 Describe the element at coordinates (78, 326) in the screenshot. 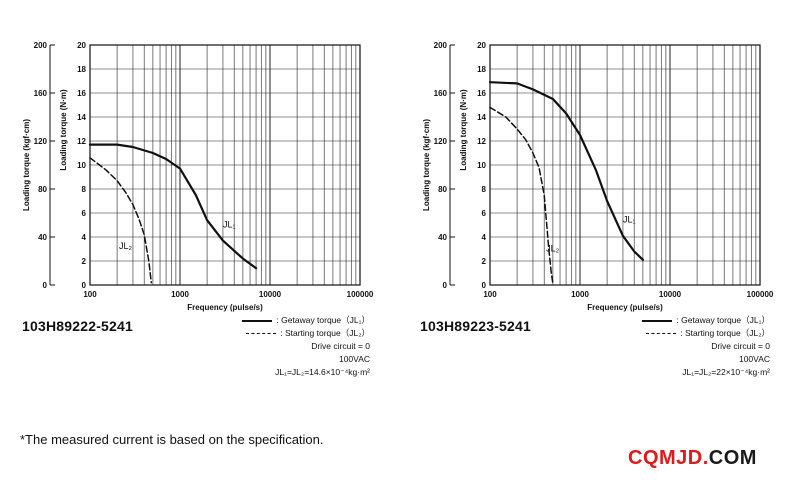

I see `model-number-left: 103H89222-5241` at that location.